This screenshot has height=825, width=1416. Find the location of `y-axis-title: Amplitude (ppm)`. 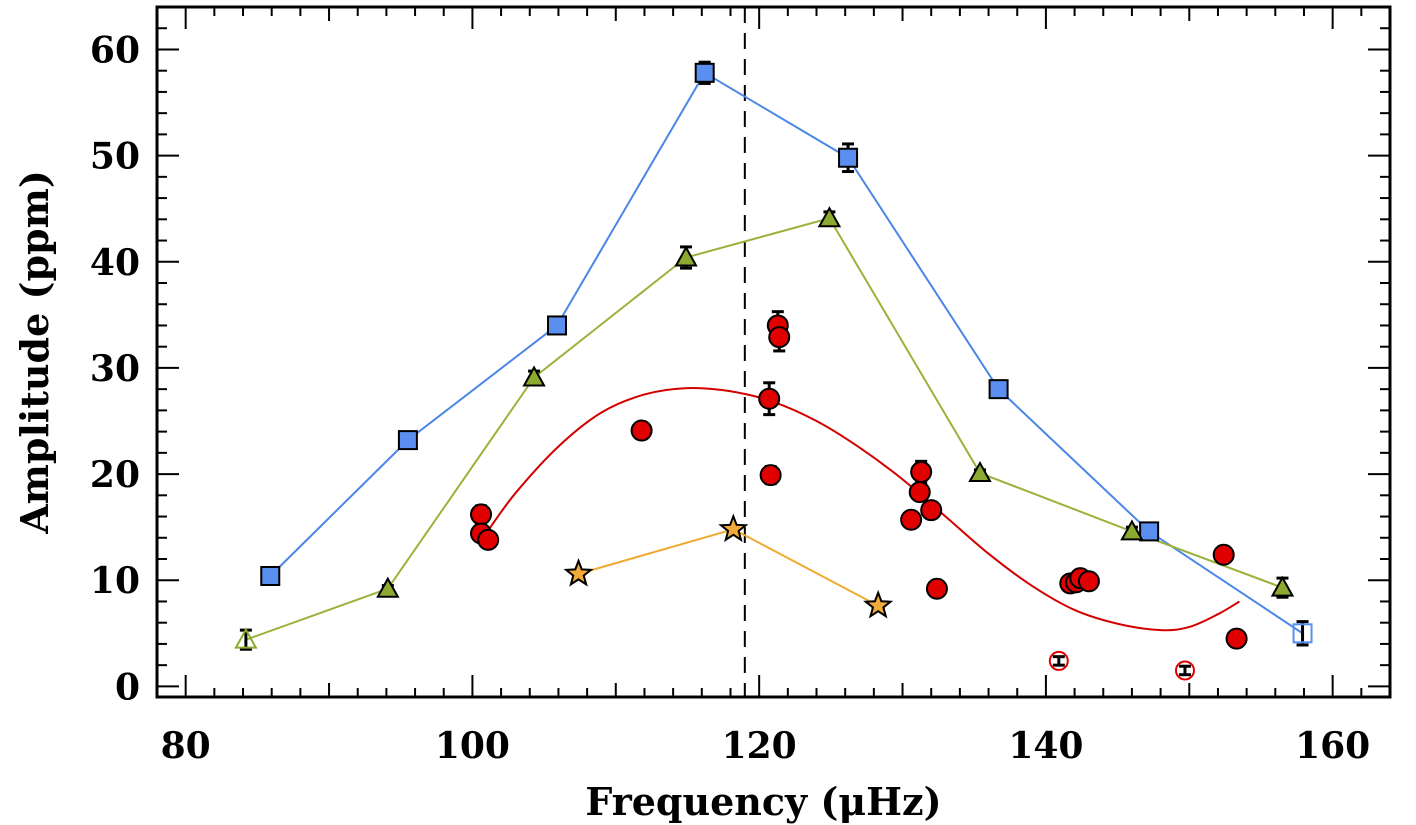

y-axis-title: Amplitude (ppm) is located at coordinates (34, 352).